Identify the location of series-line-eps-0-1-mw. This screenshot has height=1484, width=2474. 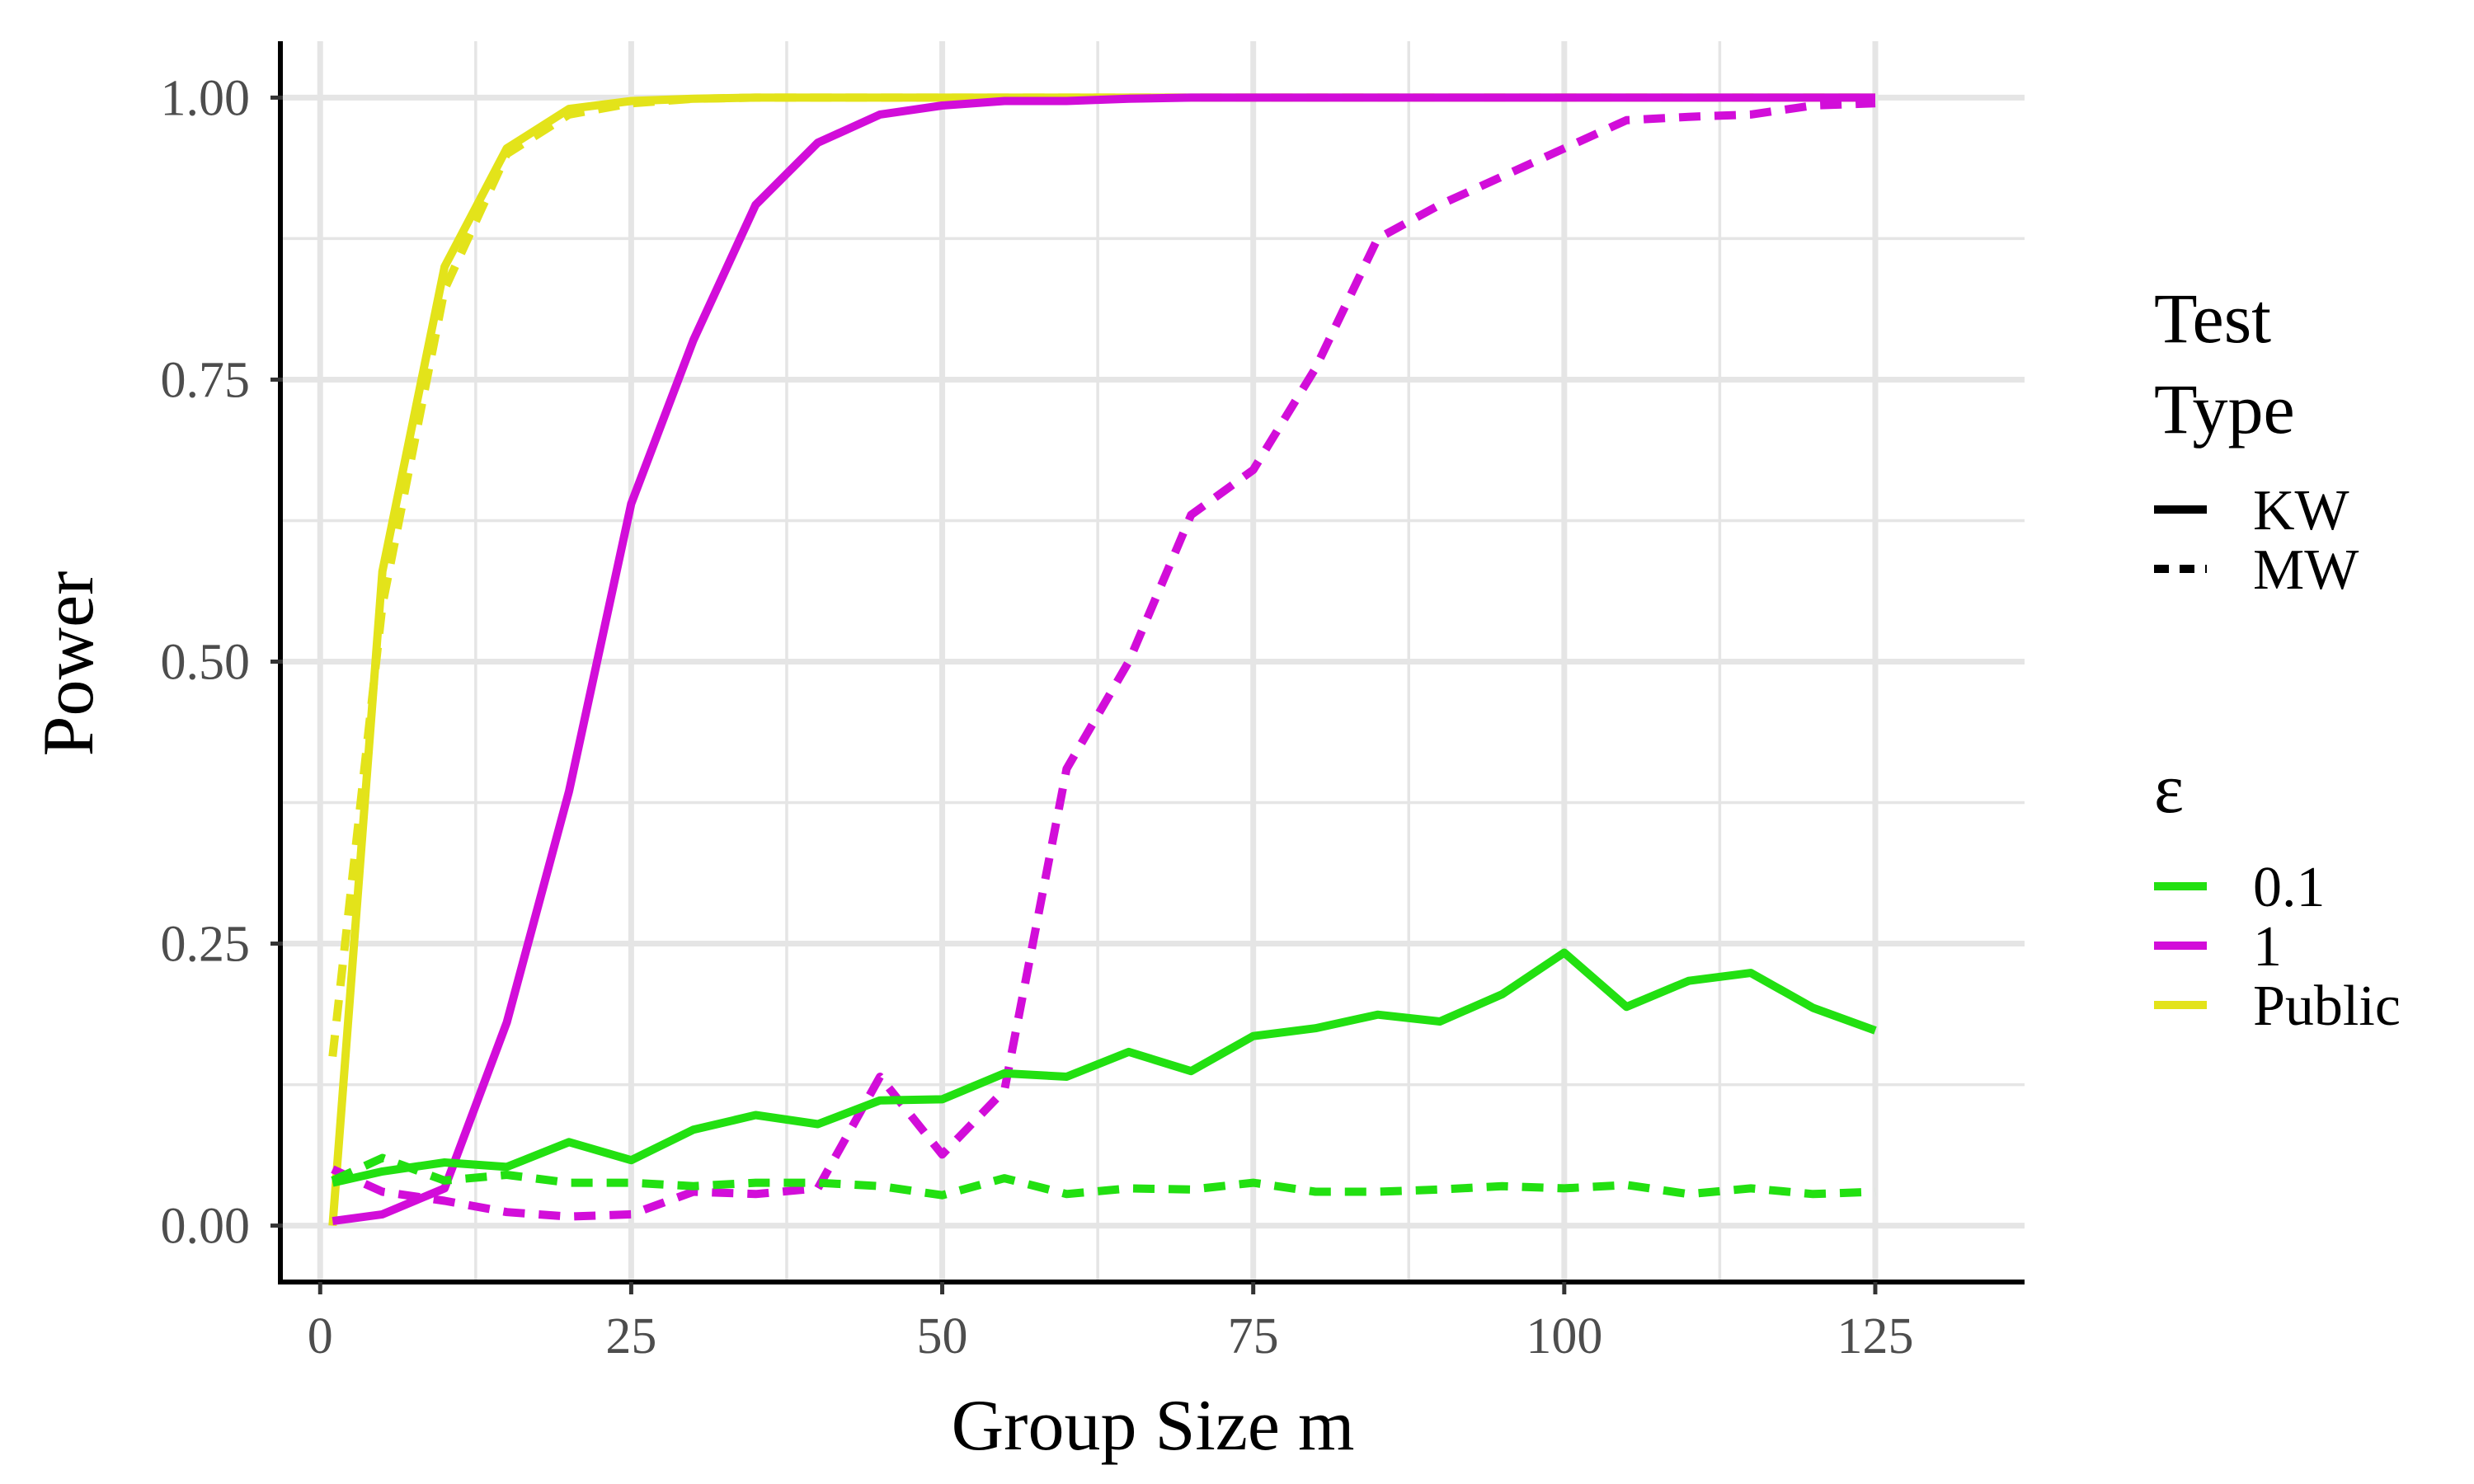
(1103, 1176).